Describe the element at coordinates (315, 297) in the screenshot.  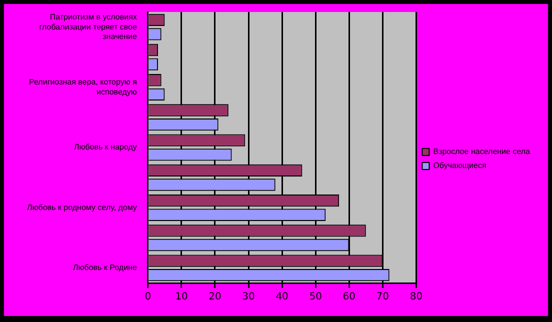
I see `x-tick-label: 50` at that location.